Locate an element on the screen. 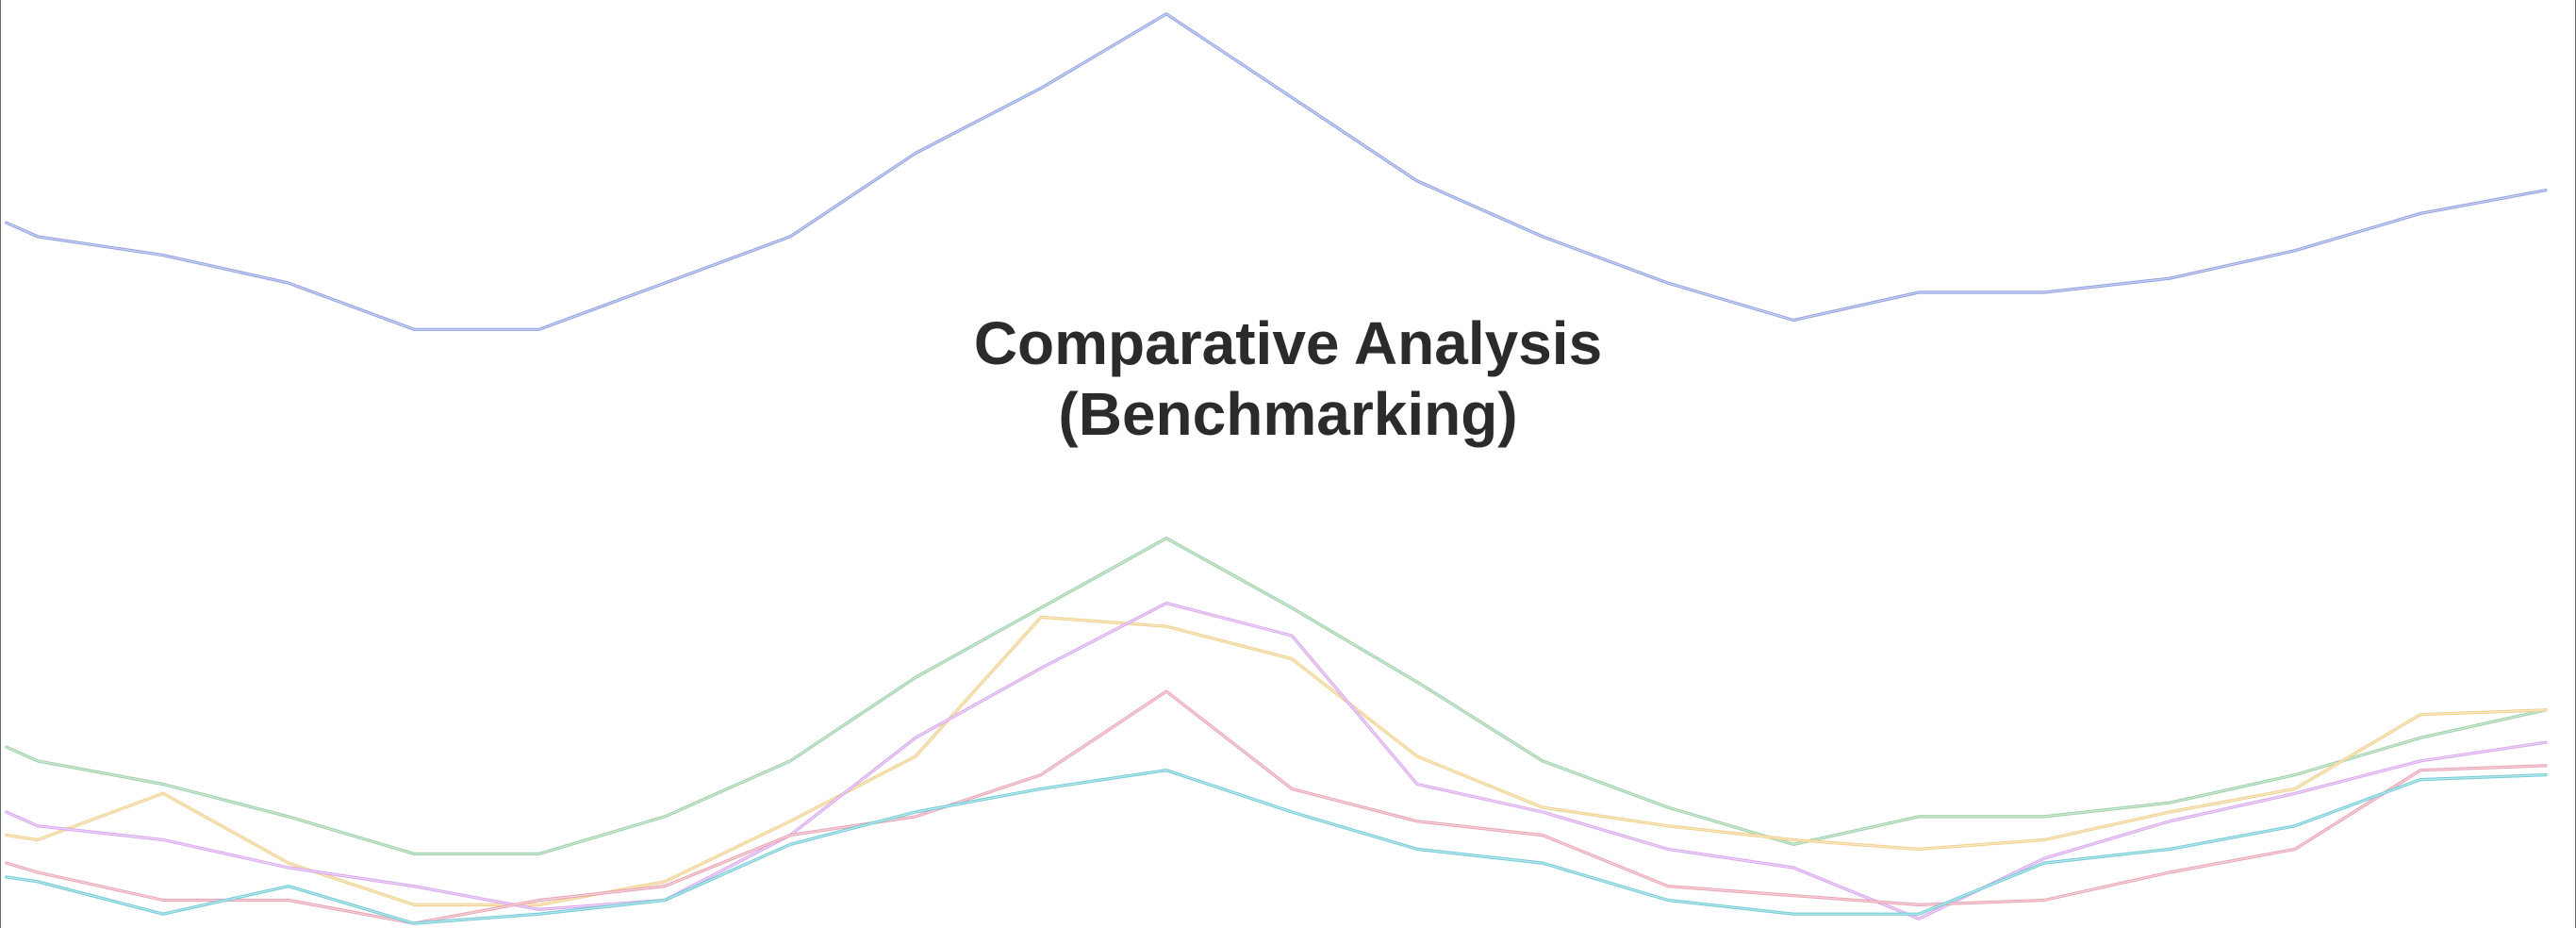  chart-title-line-1: Comparative Analysis is located at coordinates (1288, 343).